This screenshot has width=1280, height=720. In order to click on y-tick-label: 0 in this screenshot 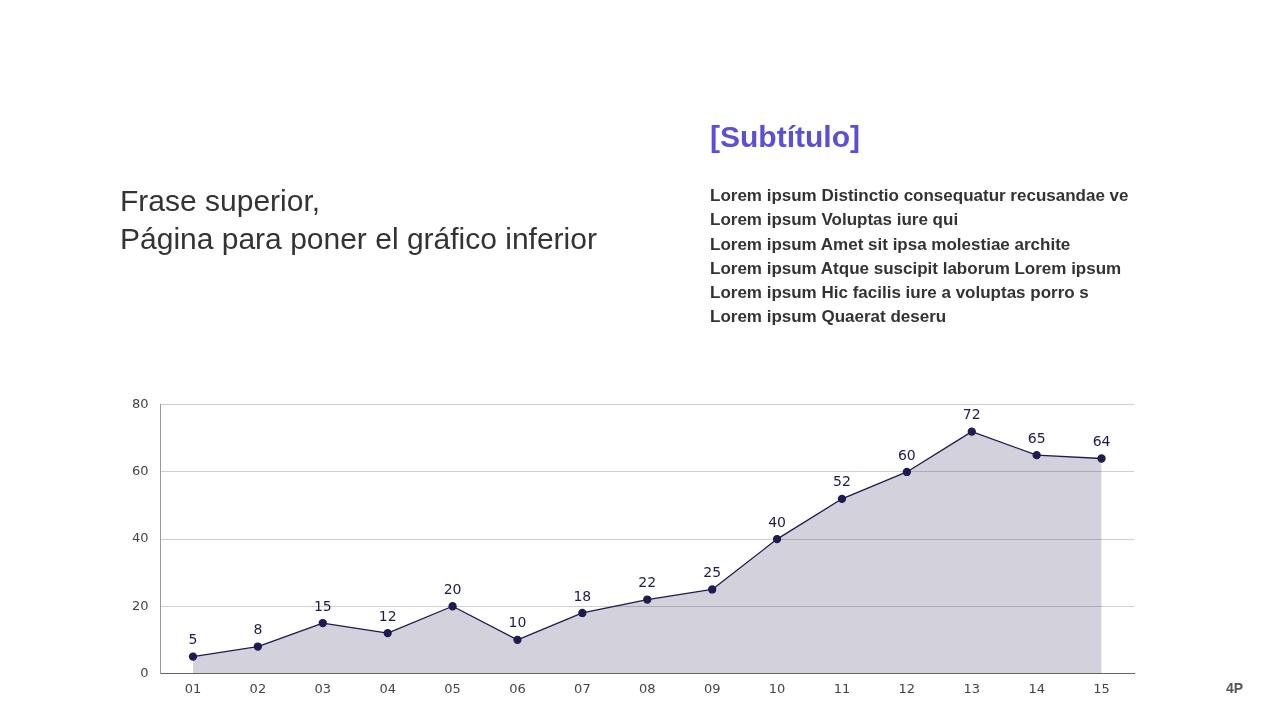, I will do `click(144, 672)`.